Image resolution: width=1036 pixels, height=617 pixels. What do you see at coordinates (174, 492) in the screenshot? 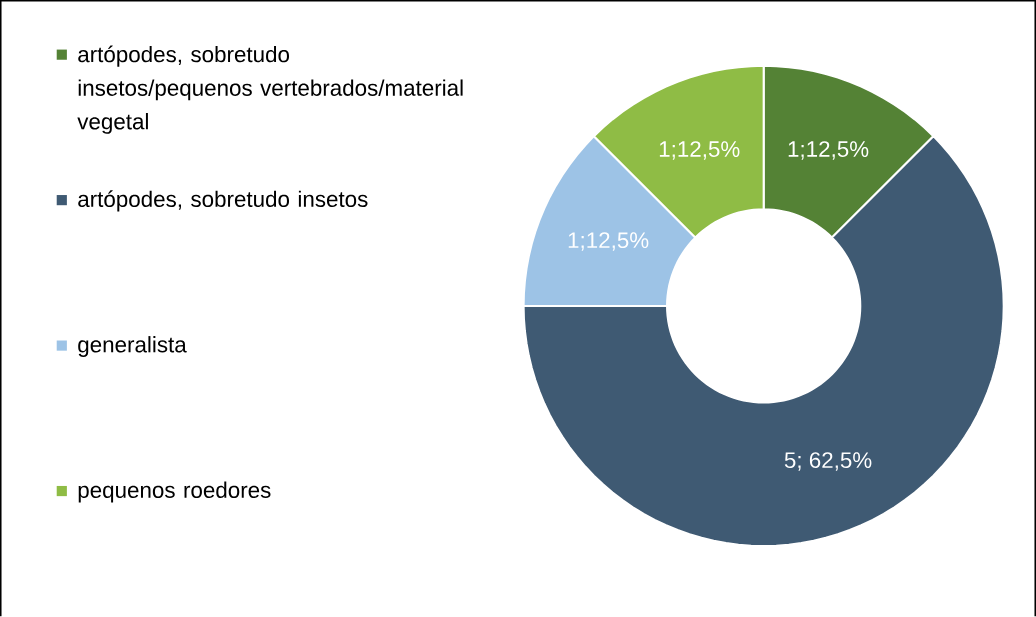
I see `legend-label: pequenos roedores` at bounding box center [174, 492].